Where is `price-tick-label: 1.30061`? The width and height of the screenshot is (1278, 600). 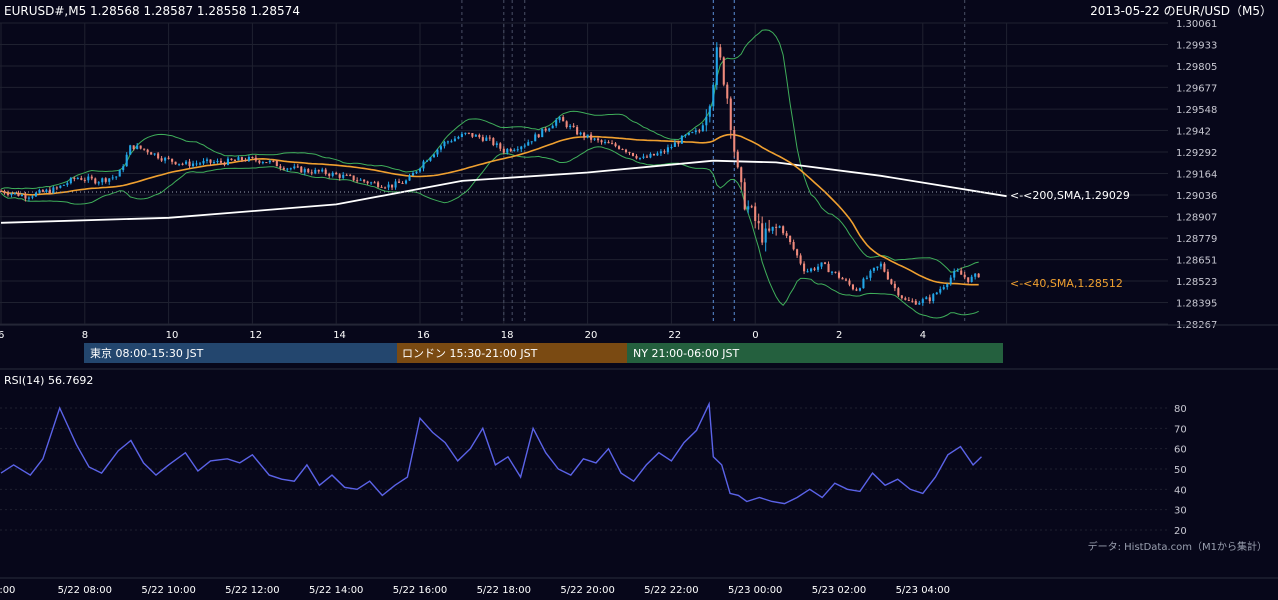 price-tick-label: 1.30061 is located at coordinates (1196, 24).